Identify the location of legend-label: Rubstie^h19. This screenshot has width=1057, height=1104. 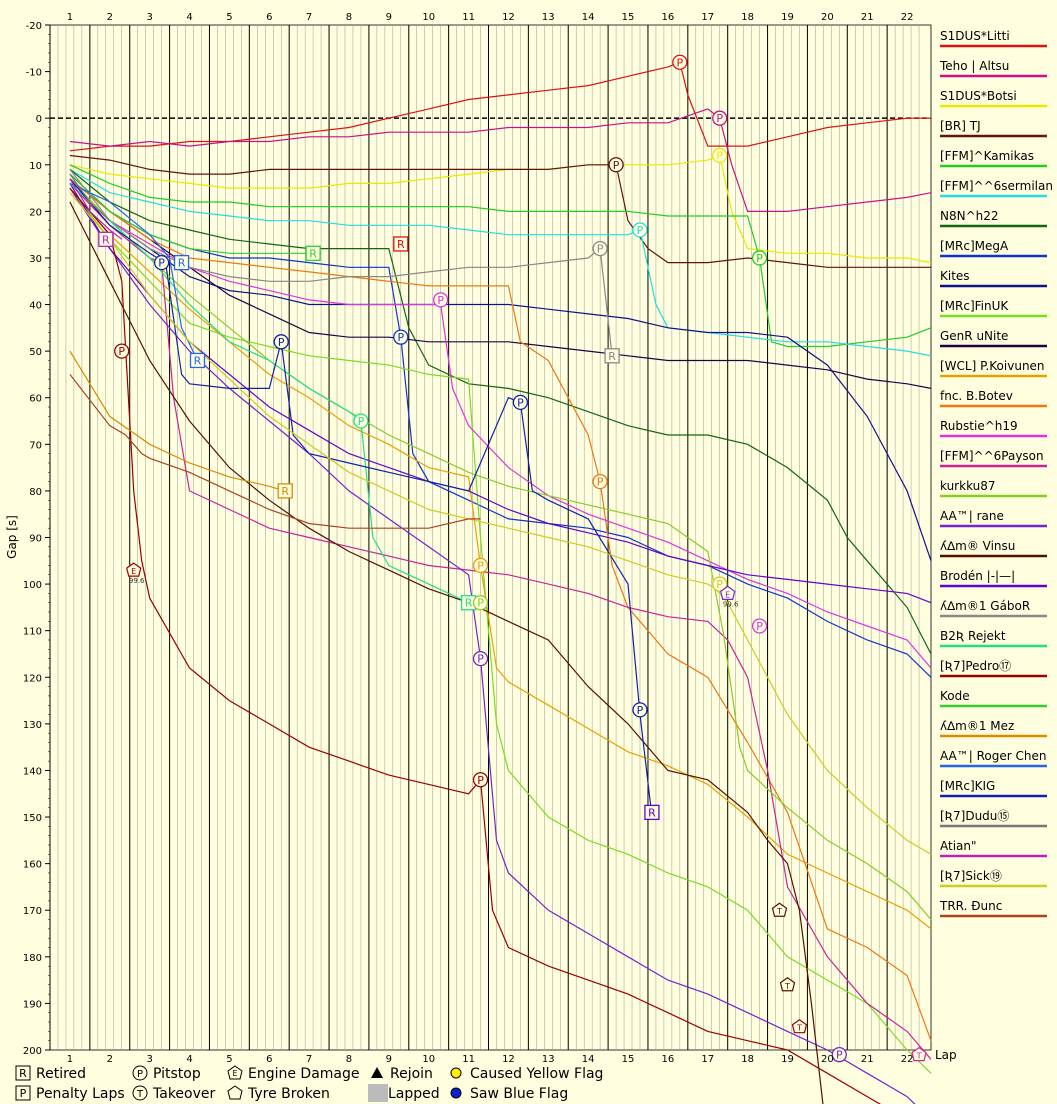
(979, 426).